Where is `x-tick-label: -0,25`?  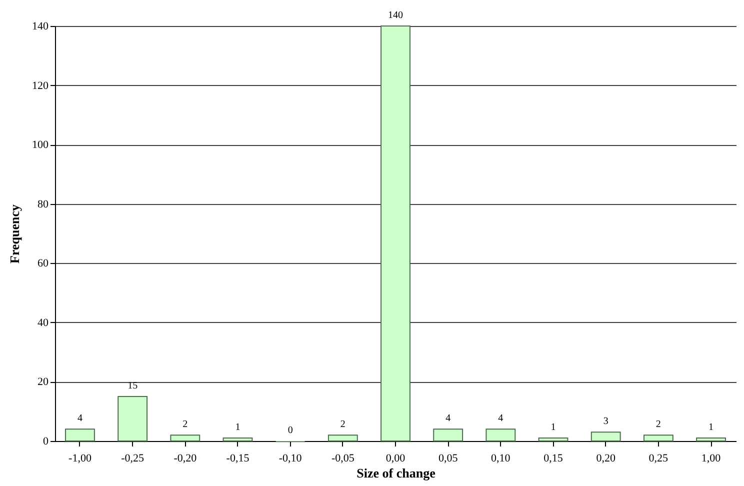 x-tick-label: -0,25 is located at coordinates (133, 458).